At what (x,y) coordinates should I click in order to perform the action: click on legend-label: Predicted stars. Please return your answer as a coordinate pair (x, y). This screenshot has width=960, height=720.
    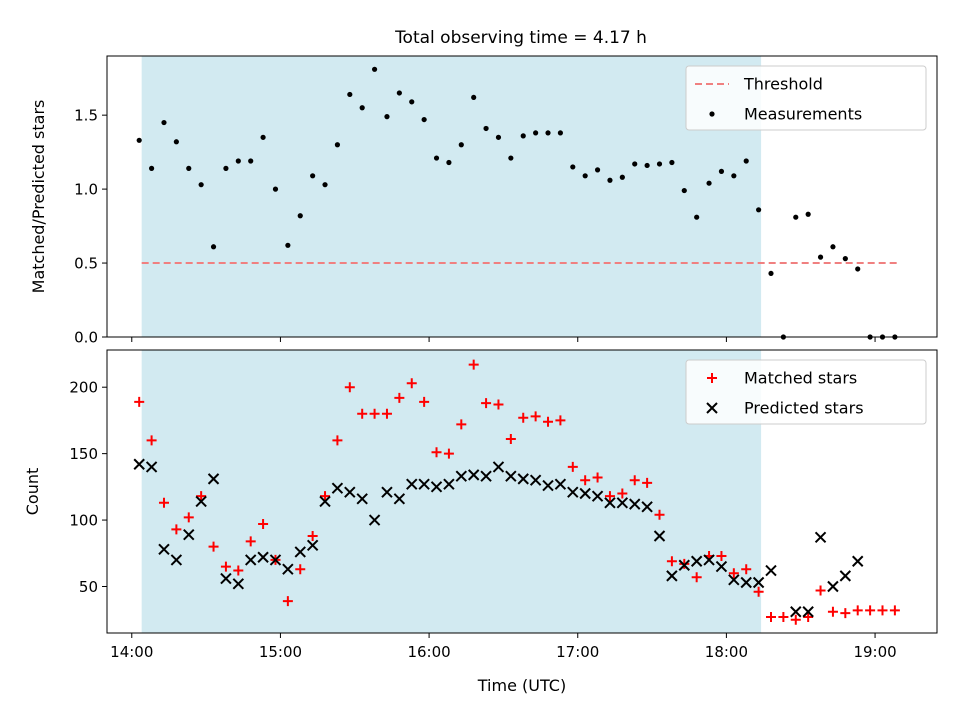
    Looking at the image, I should click on (804, 408).